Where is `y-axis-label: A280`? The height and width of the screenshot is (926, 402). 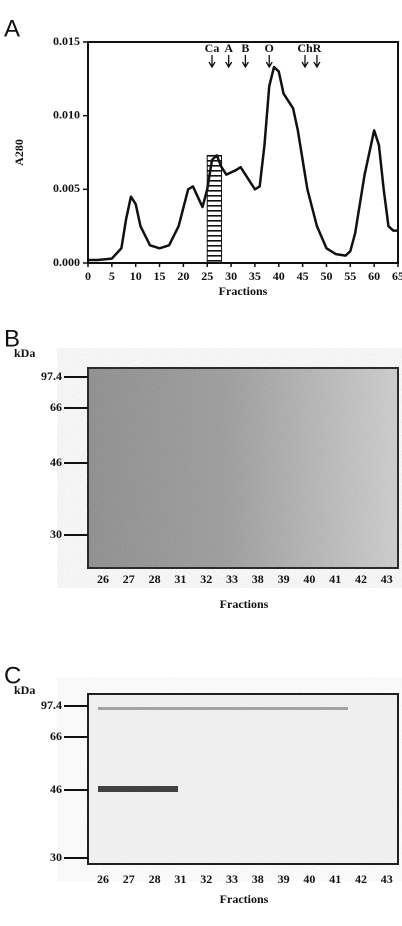
y-axis-label: A280 is located at coordinates (19, 152).